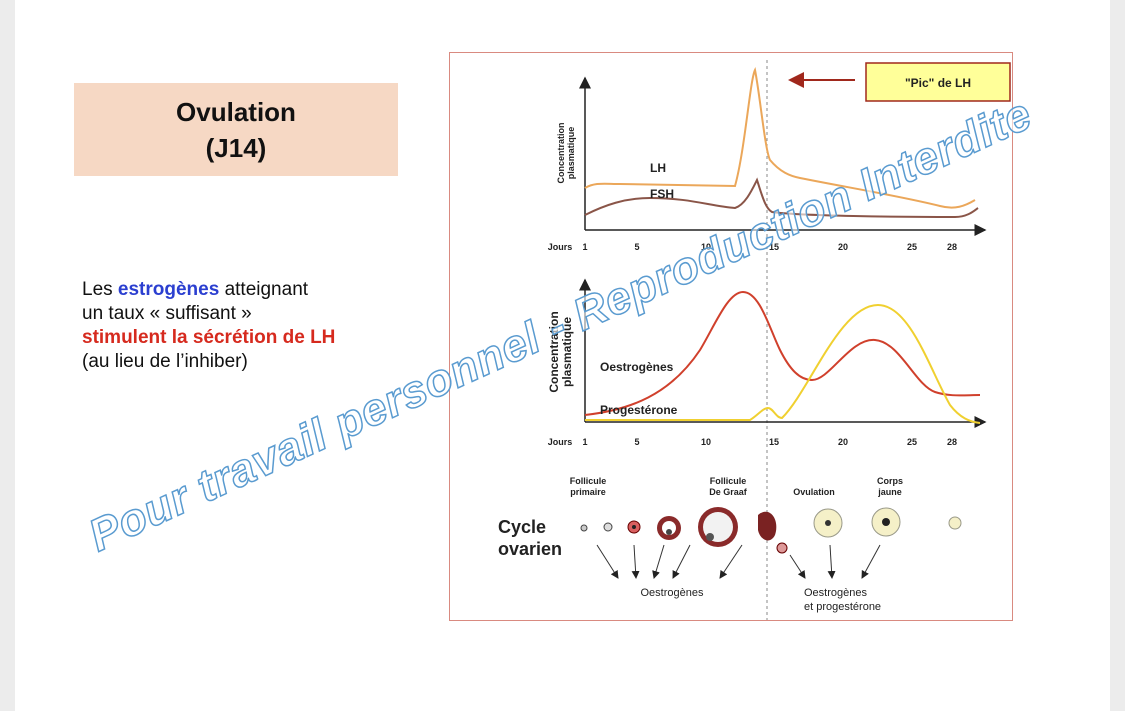  I want to click on highlight: estrogènes, so click(168, 289).